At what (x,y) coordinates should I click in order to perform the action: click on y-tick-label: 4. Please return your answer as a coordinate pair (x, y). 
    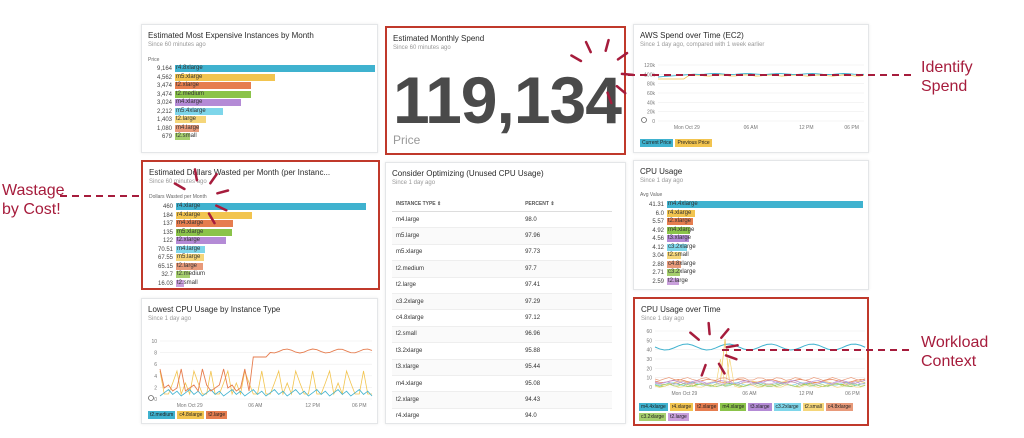
    Looking at the image, I should click on (155, 377).